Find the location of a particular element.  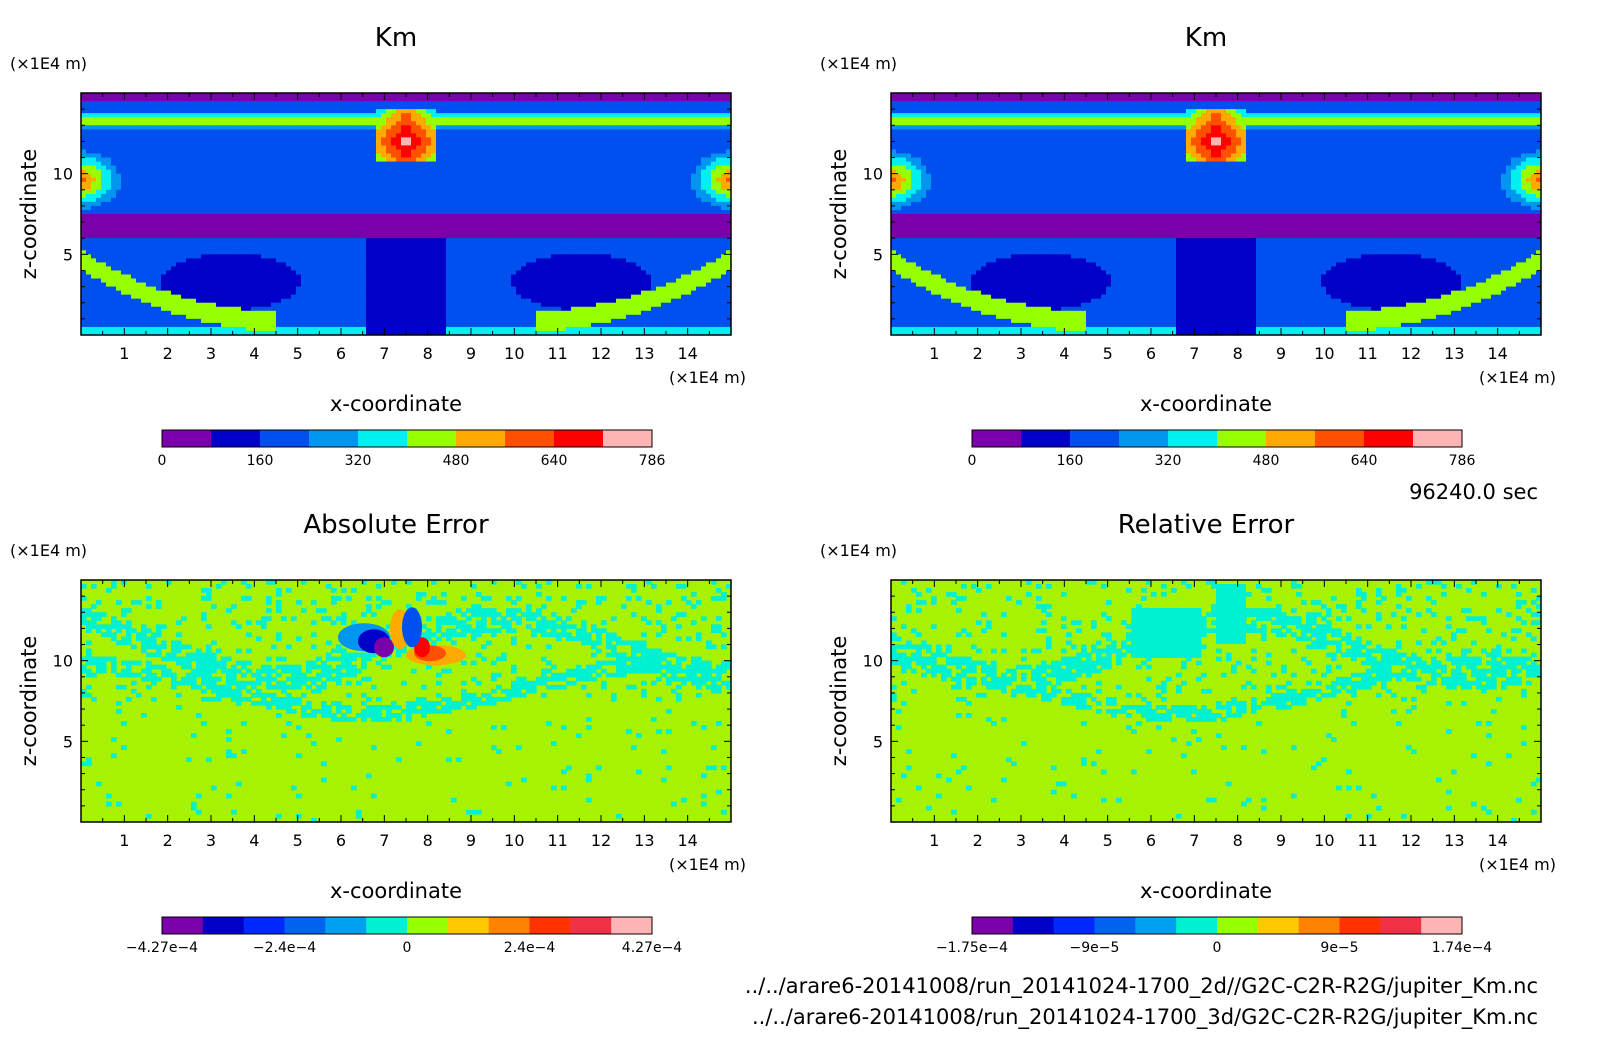

colorbar-tick-label: −9e−5 is located at coordinates (1095, 948).